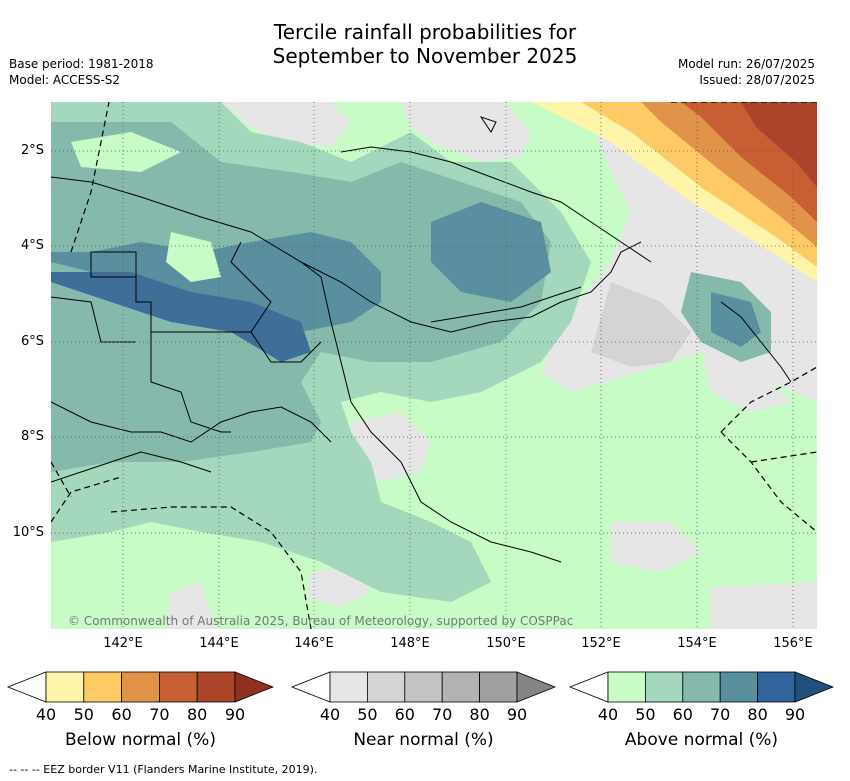  I want to click on lon-label: 154°E, so click(697, 643).